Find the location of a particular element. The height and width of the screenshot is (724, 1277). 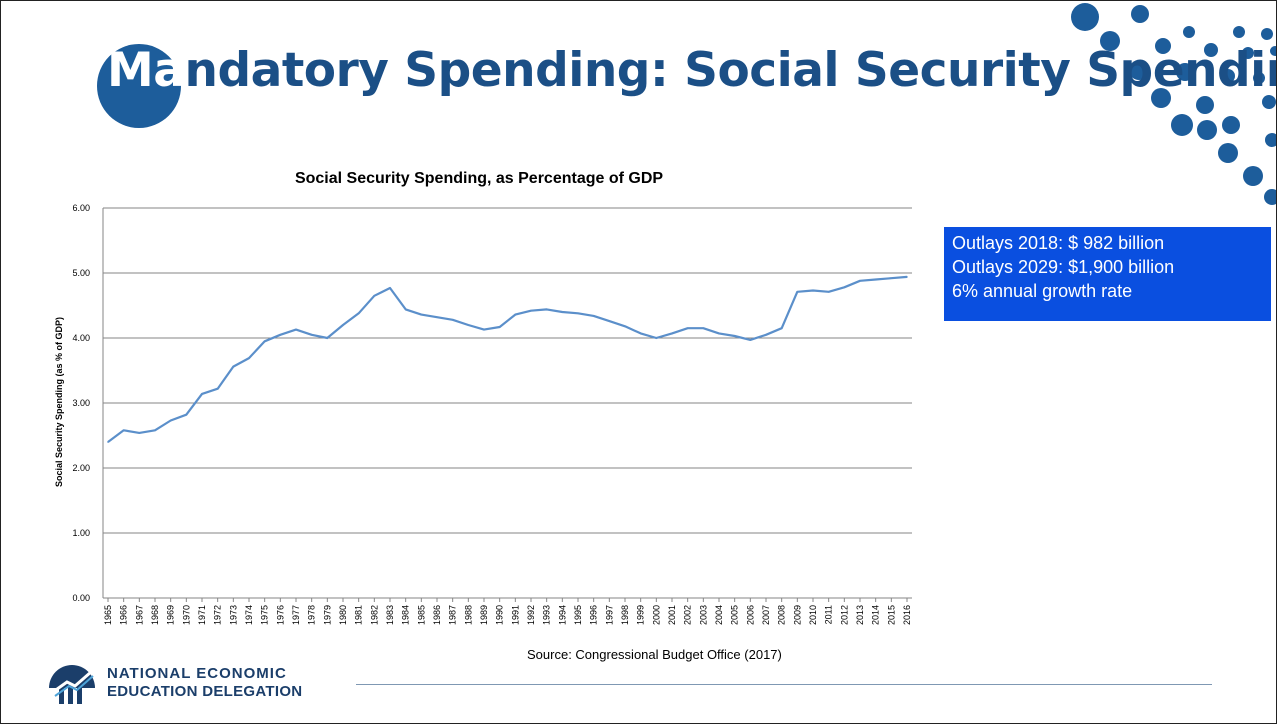

x-tick-label: 1968 is located at coordinates (155, 615).